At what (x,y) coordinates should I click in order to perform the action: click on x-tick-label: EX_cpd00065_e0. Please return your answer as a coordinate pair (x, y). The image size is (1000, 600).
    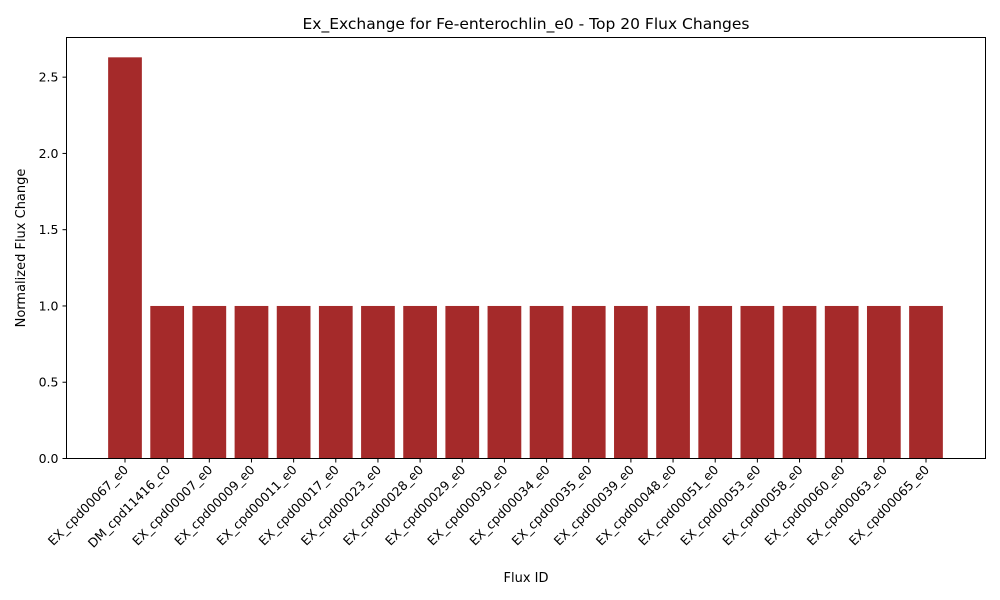
    Looking at the image, I should click on (889, 505).